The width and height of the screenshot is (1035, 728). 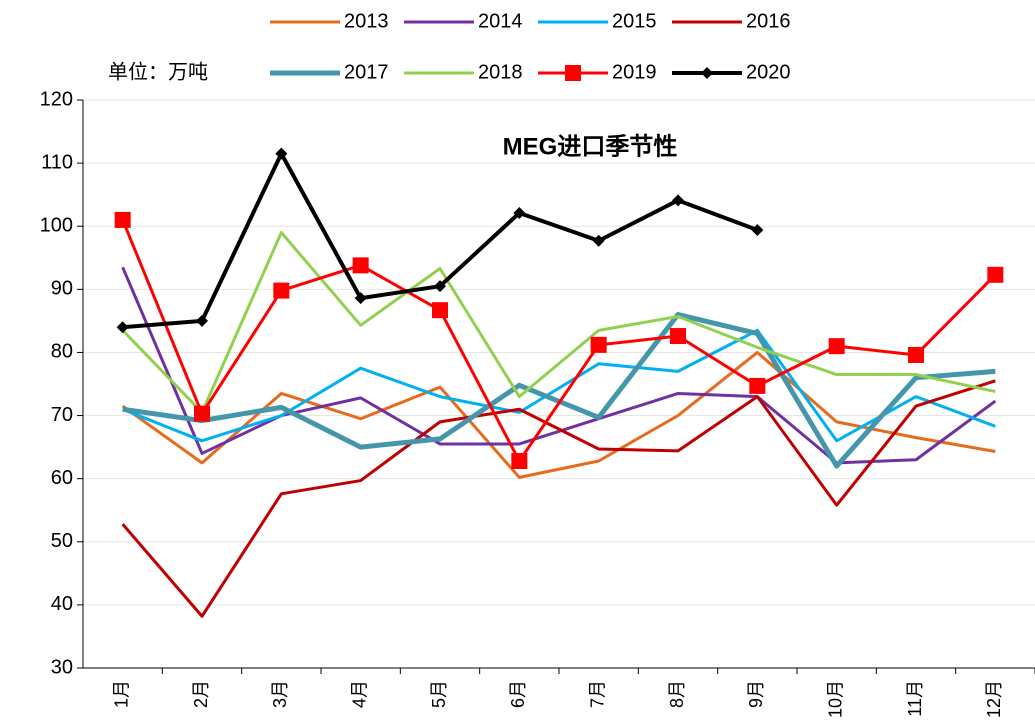 What do you see at coordinates (597, 694) in the screenshot?
I see `x-tick-label: 7月` at bounding box center [597, 694].